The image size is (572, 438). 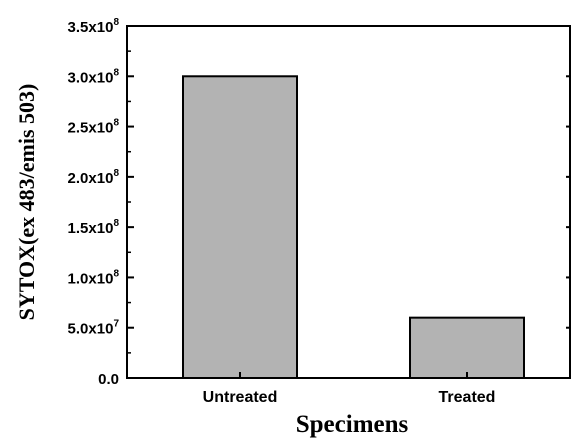 I want to click on y-tick-label: 3.5x10⁸, so click(x=94, y=26).